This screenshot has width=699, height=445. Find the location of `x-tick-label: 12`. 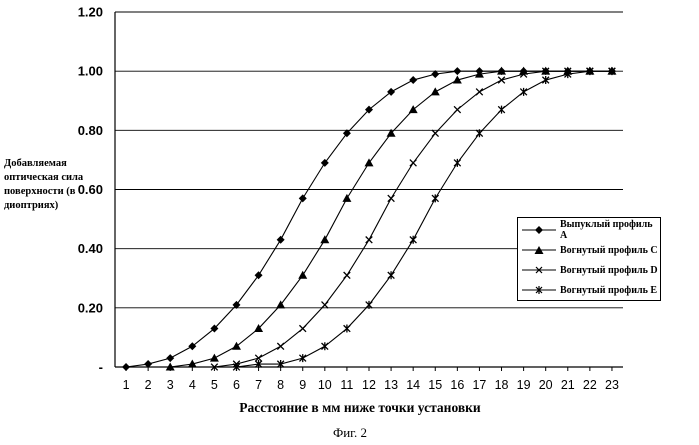

x-tick-label: 12 is located at coordinates (369, 385).